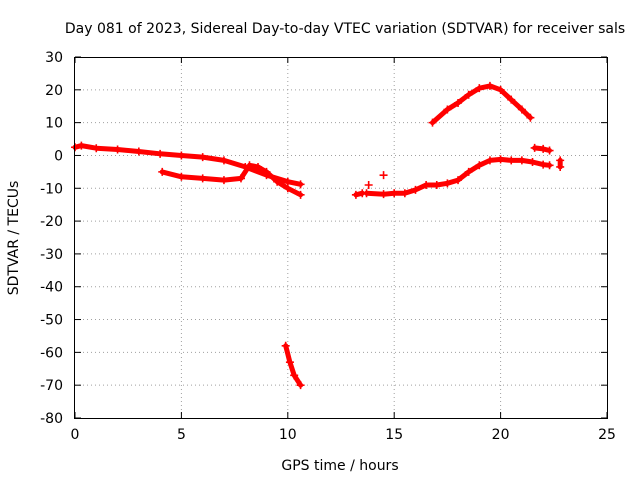  What do you see at coordinates (181, 435) in the screenshot?
I see `x-tick-label: 5` at bounding box center [181, 435].